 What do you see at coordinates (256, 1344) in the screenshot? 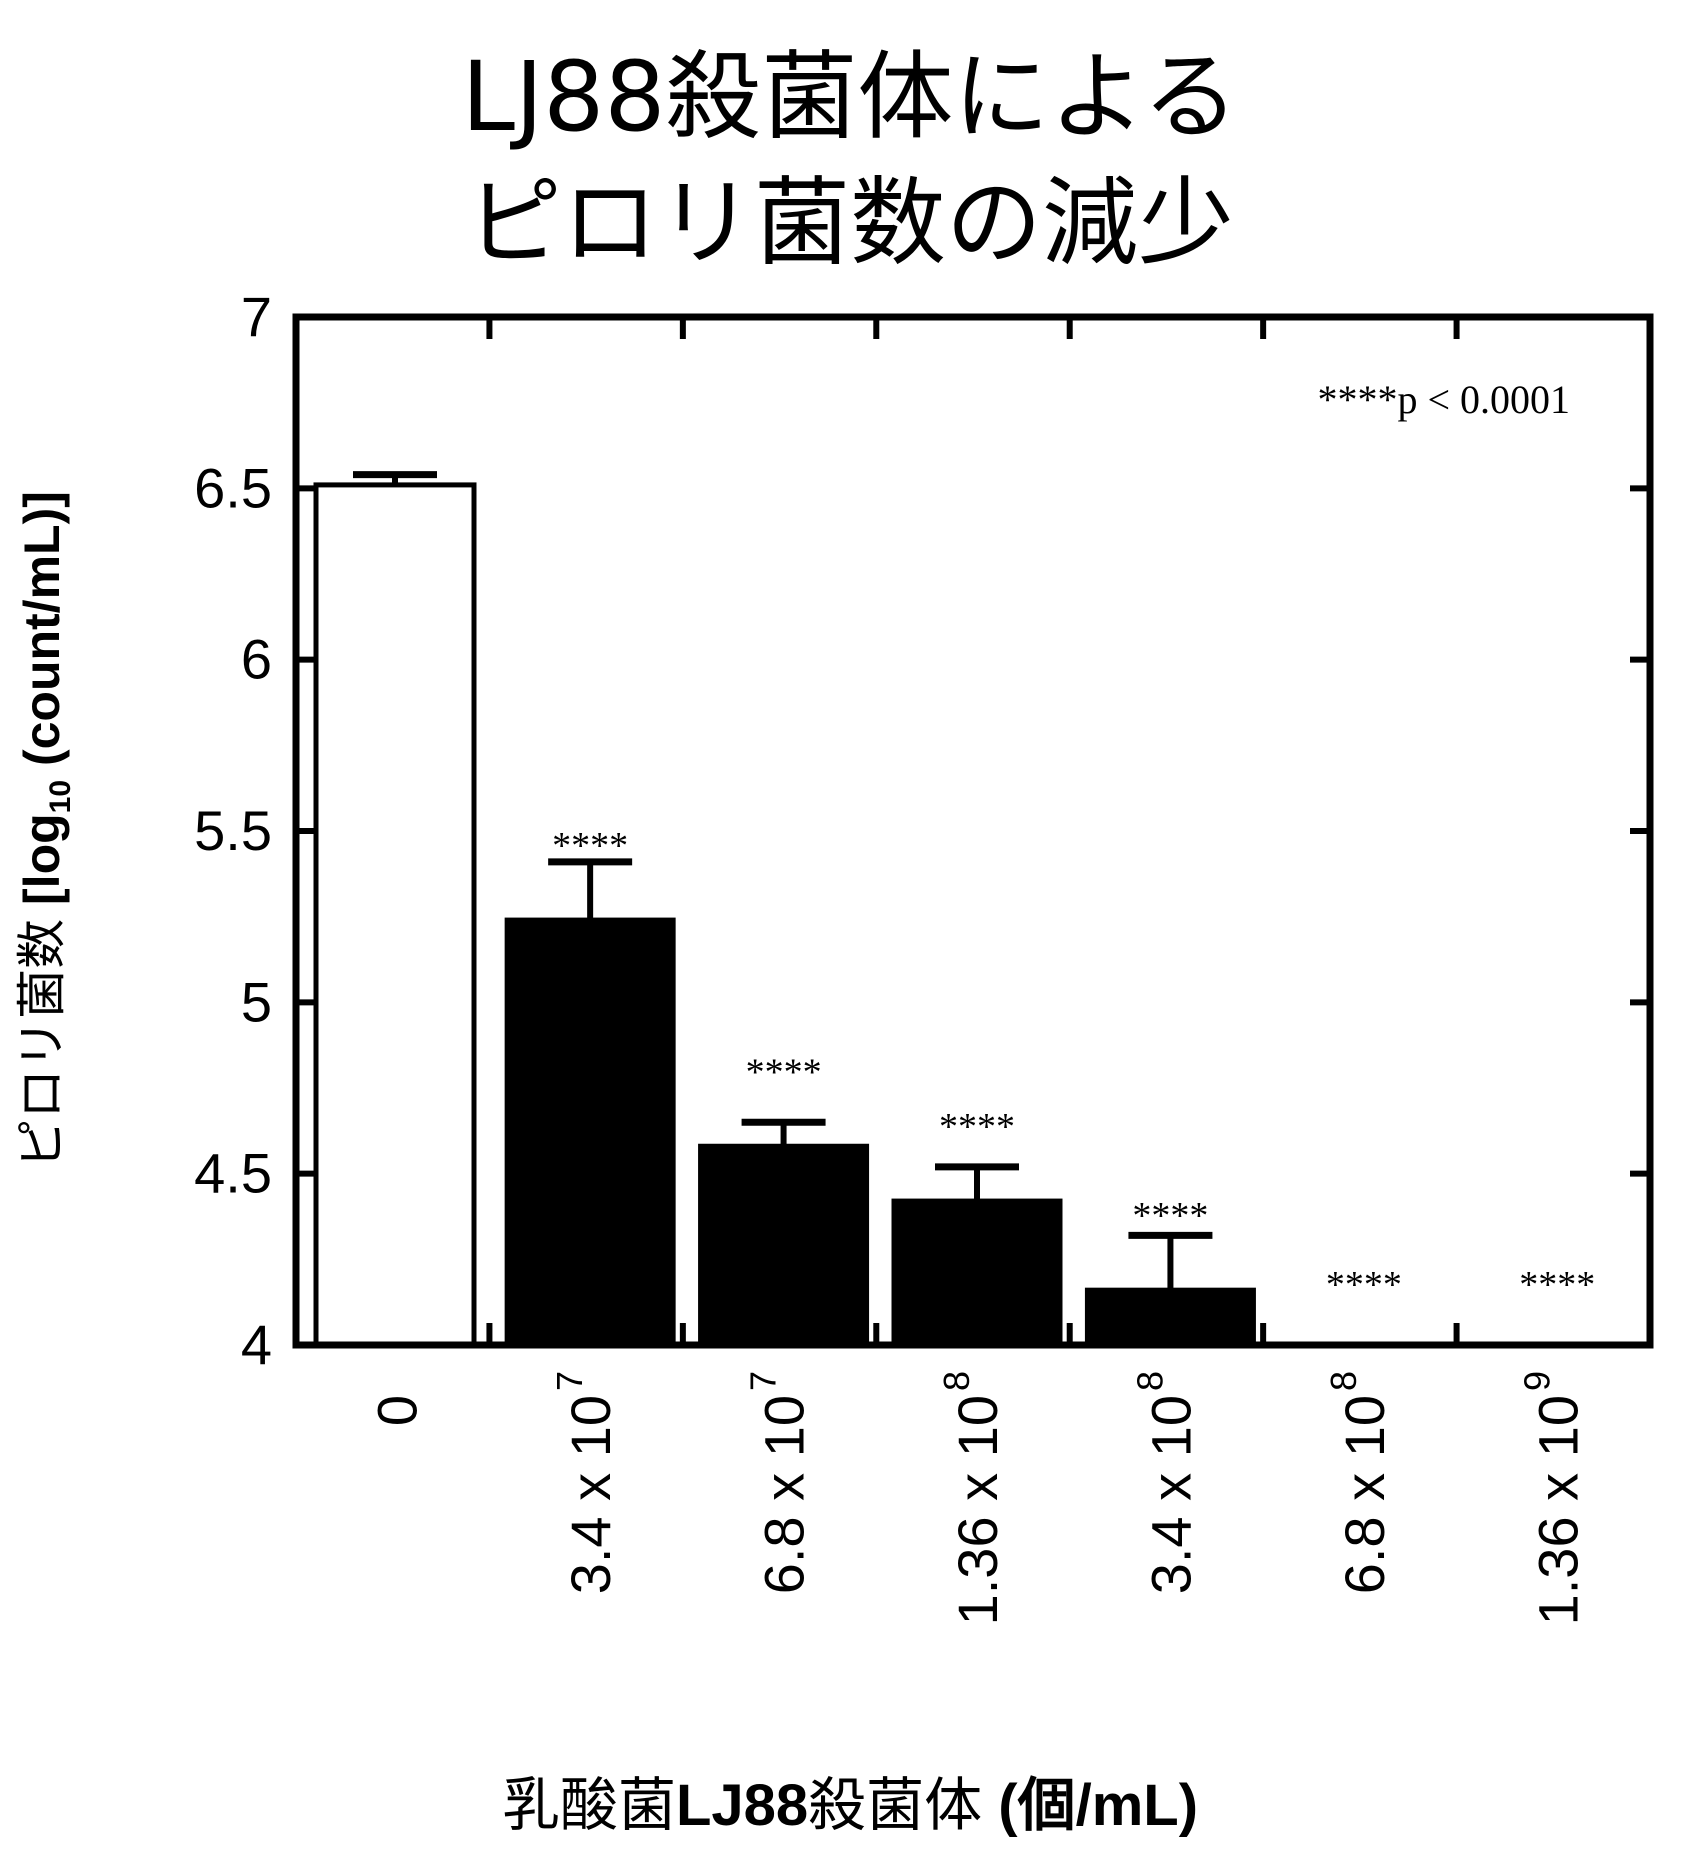
I see `y-tick-label: 4` at bounding box center [256, 1344].